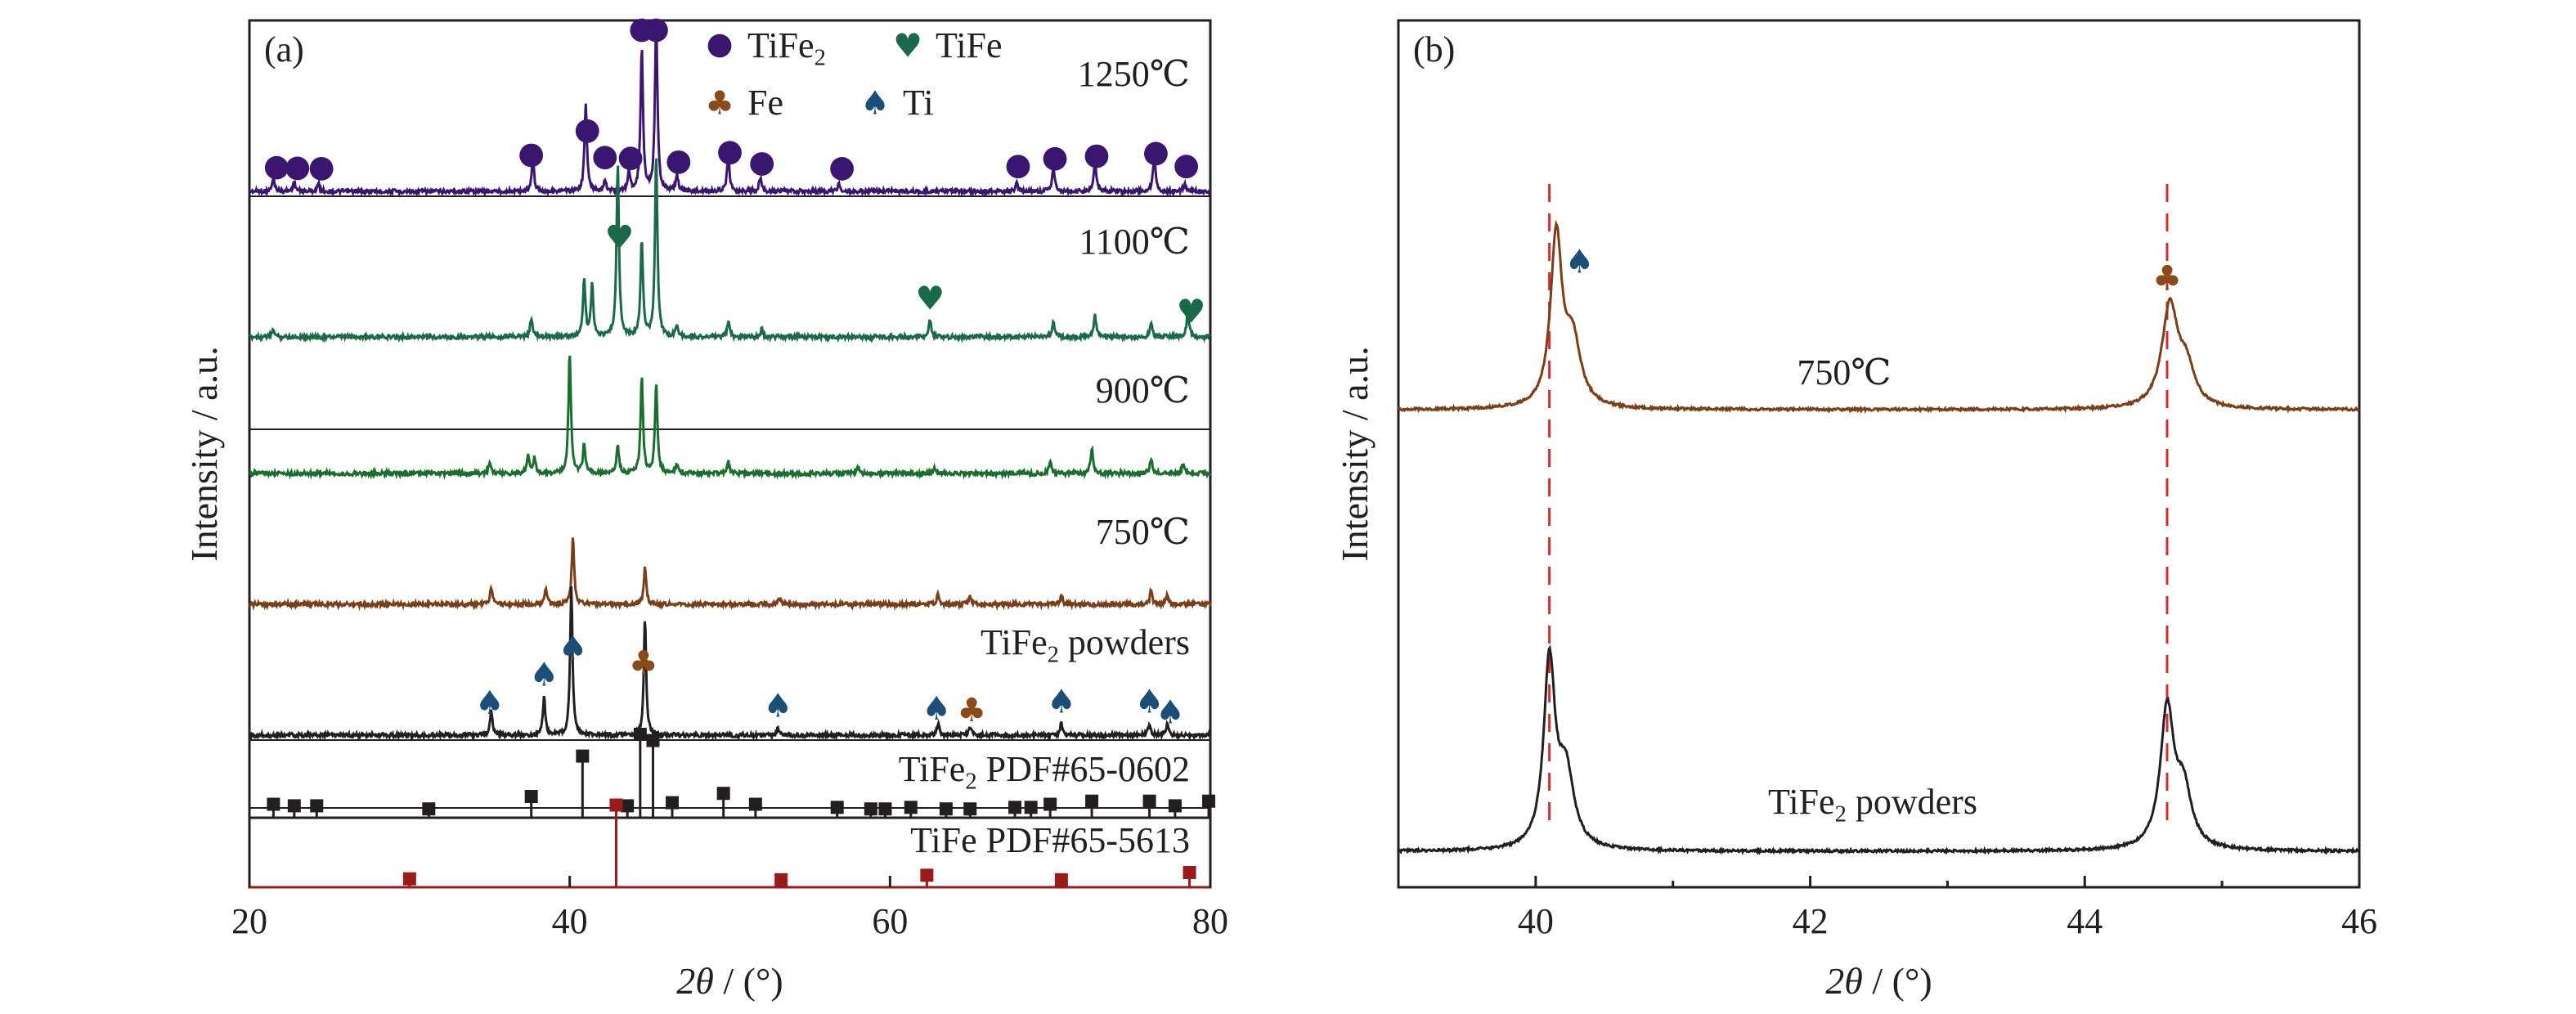 The width and height of the screenshot is (2576, 1014). What do you see at coordinates (969, 45) in the screenshot?
I see `legend-label-1: TiFe` at bounding box center [969, 45].